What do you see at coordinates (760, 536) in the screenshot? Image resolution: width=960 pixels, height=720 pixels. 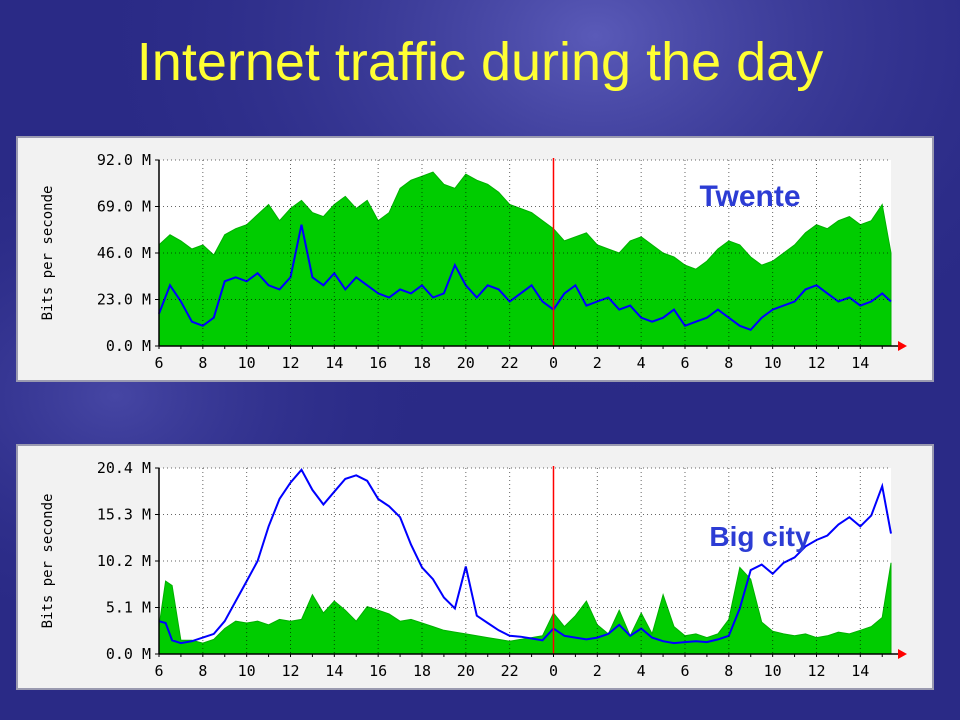 I see `chart-annotation-big-city: Big city` at bounding box center [760, 536].